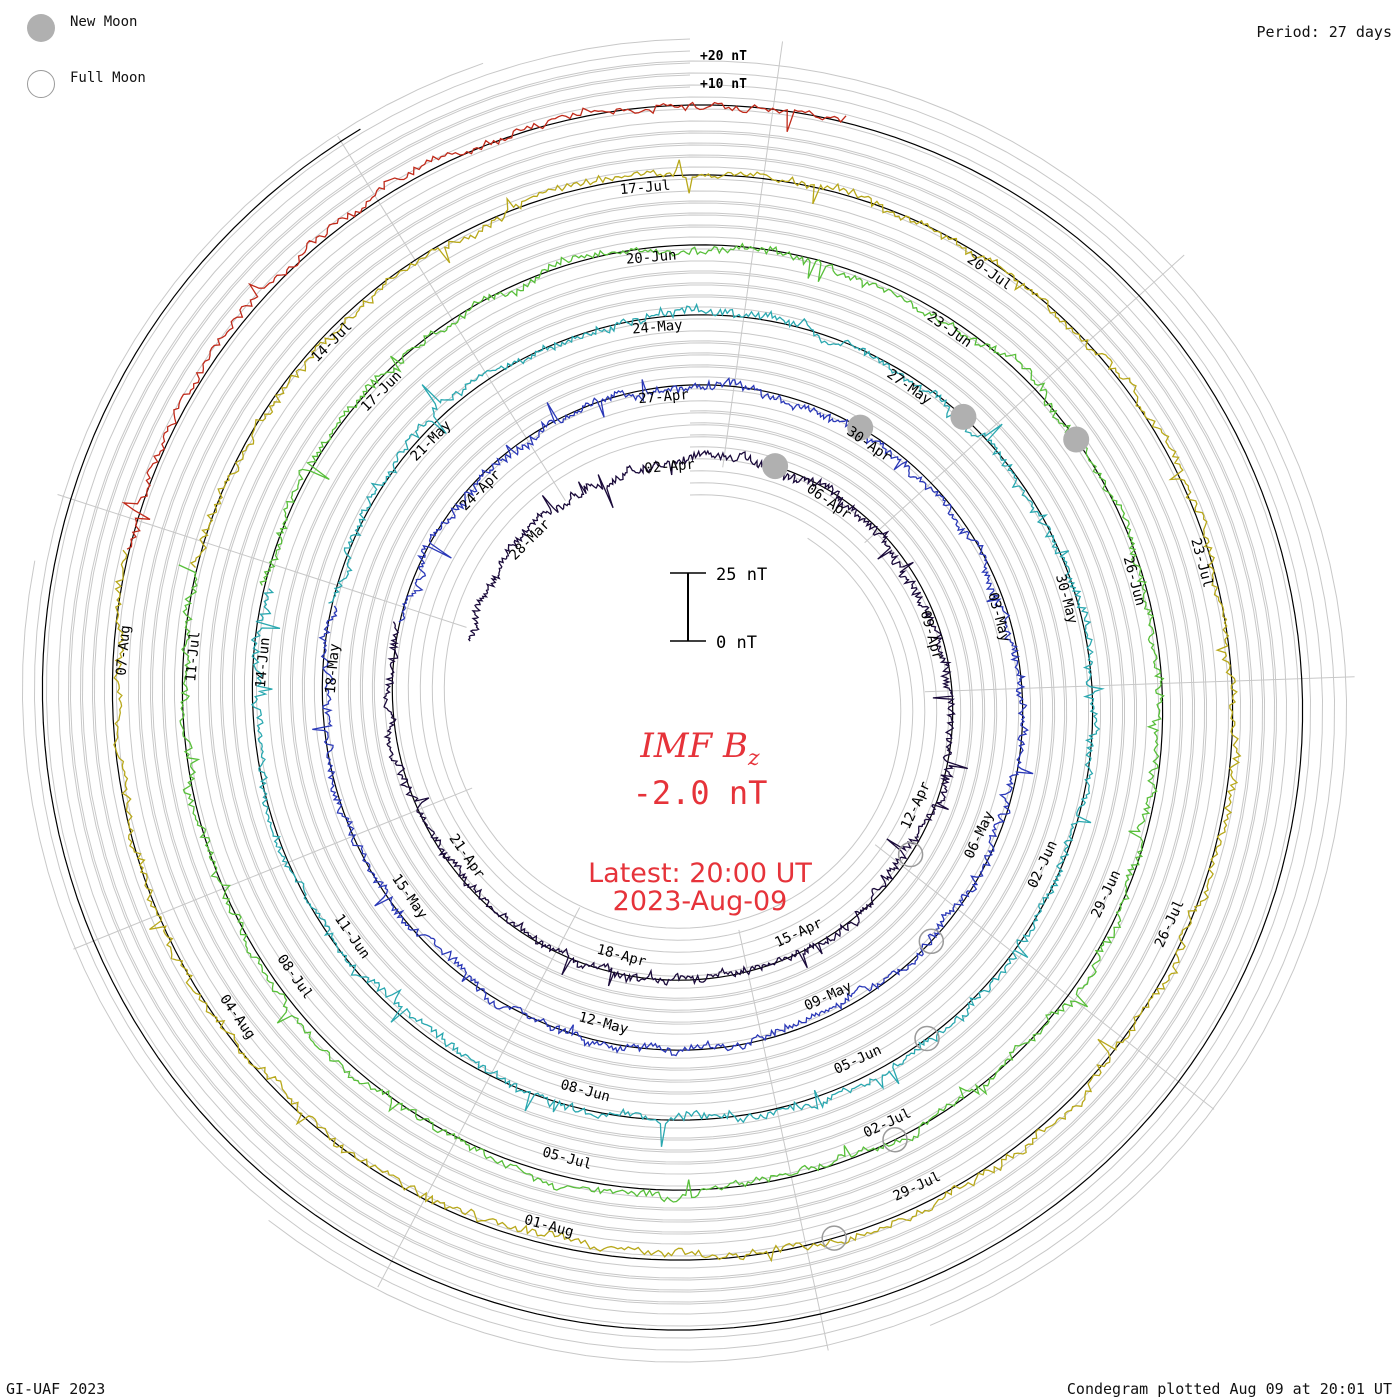 This screenshot has width=1400, height=1400. I want to click on date-label: 14-Jun, so click(263, 663).